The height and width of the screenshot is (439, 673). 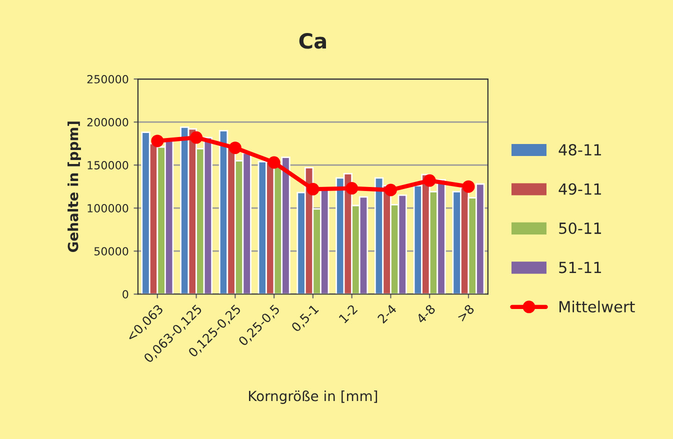 I want to click on legend-label: 50-11, so click(x=580, y=228).